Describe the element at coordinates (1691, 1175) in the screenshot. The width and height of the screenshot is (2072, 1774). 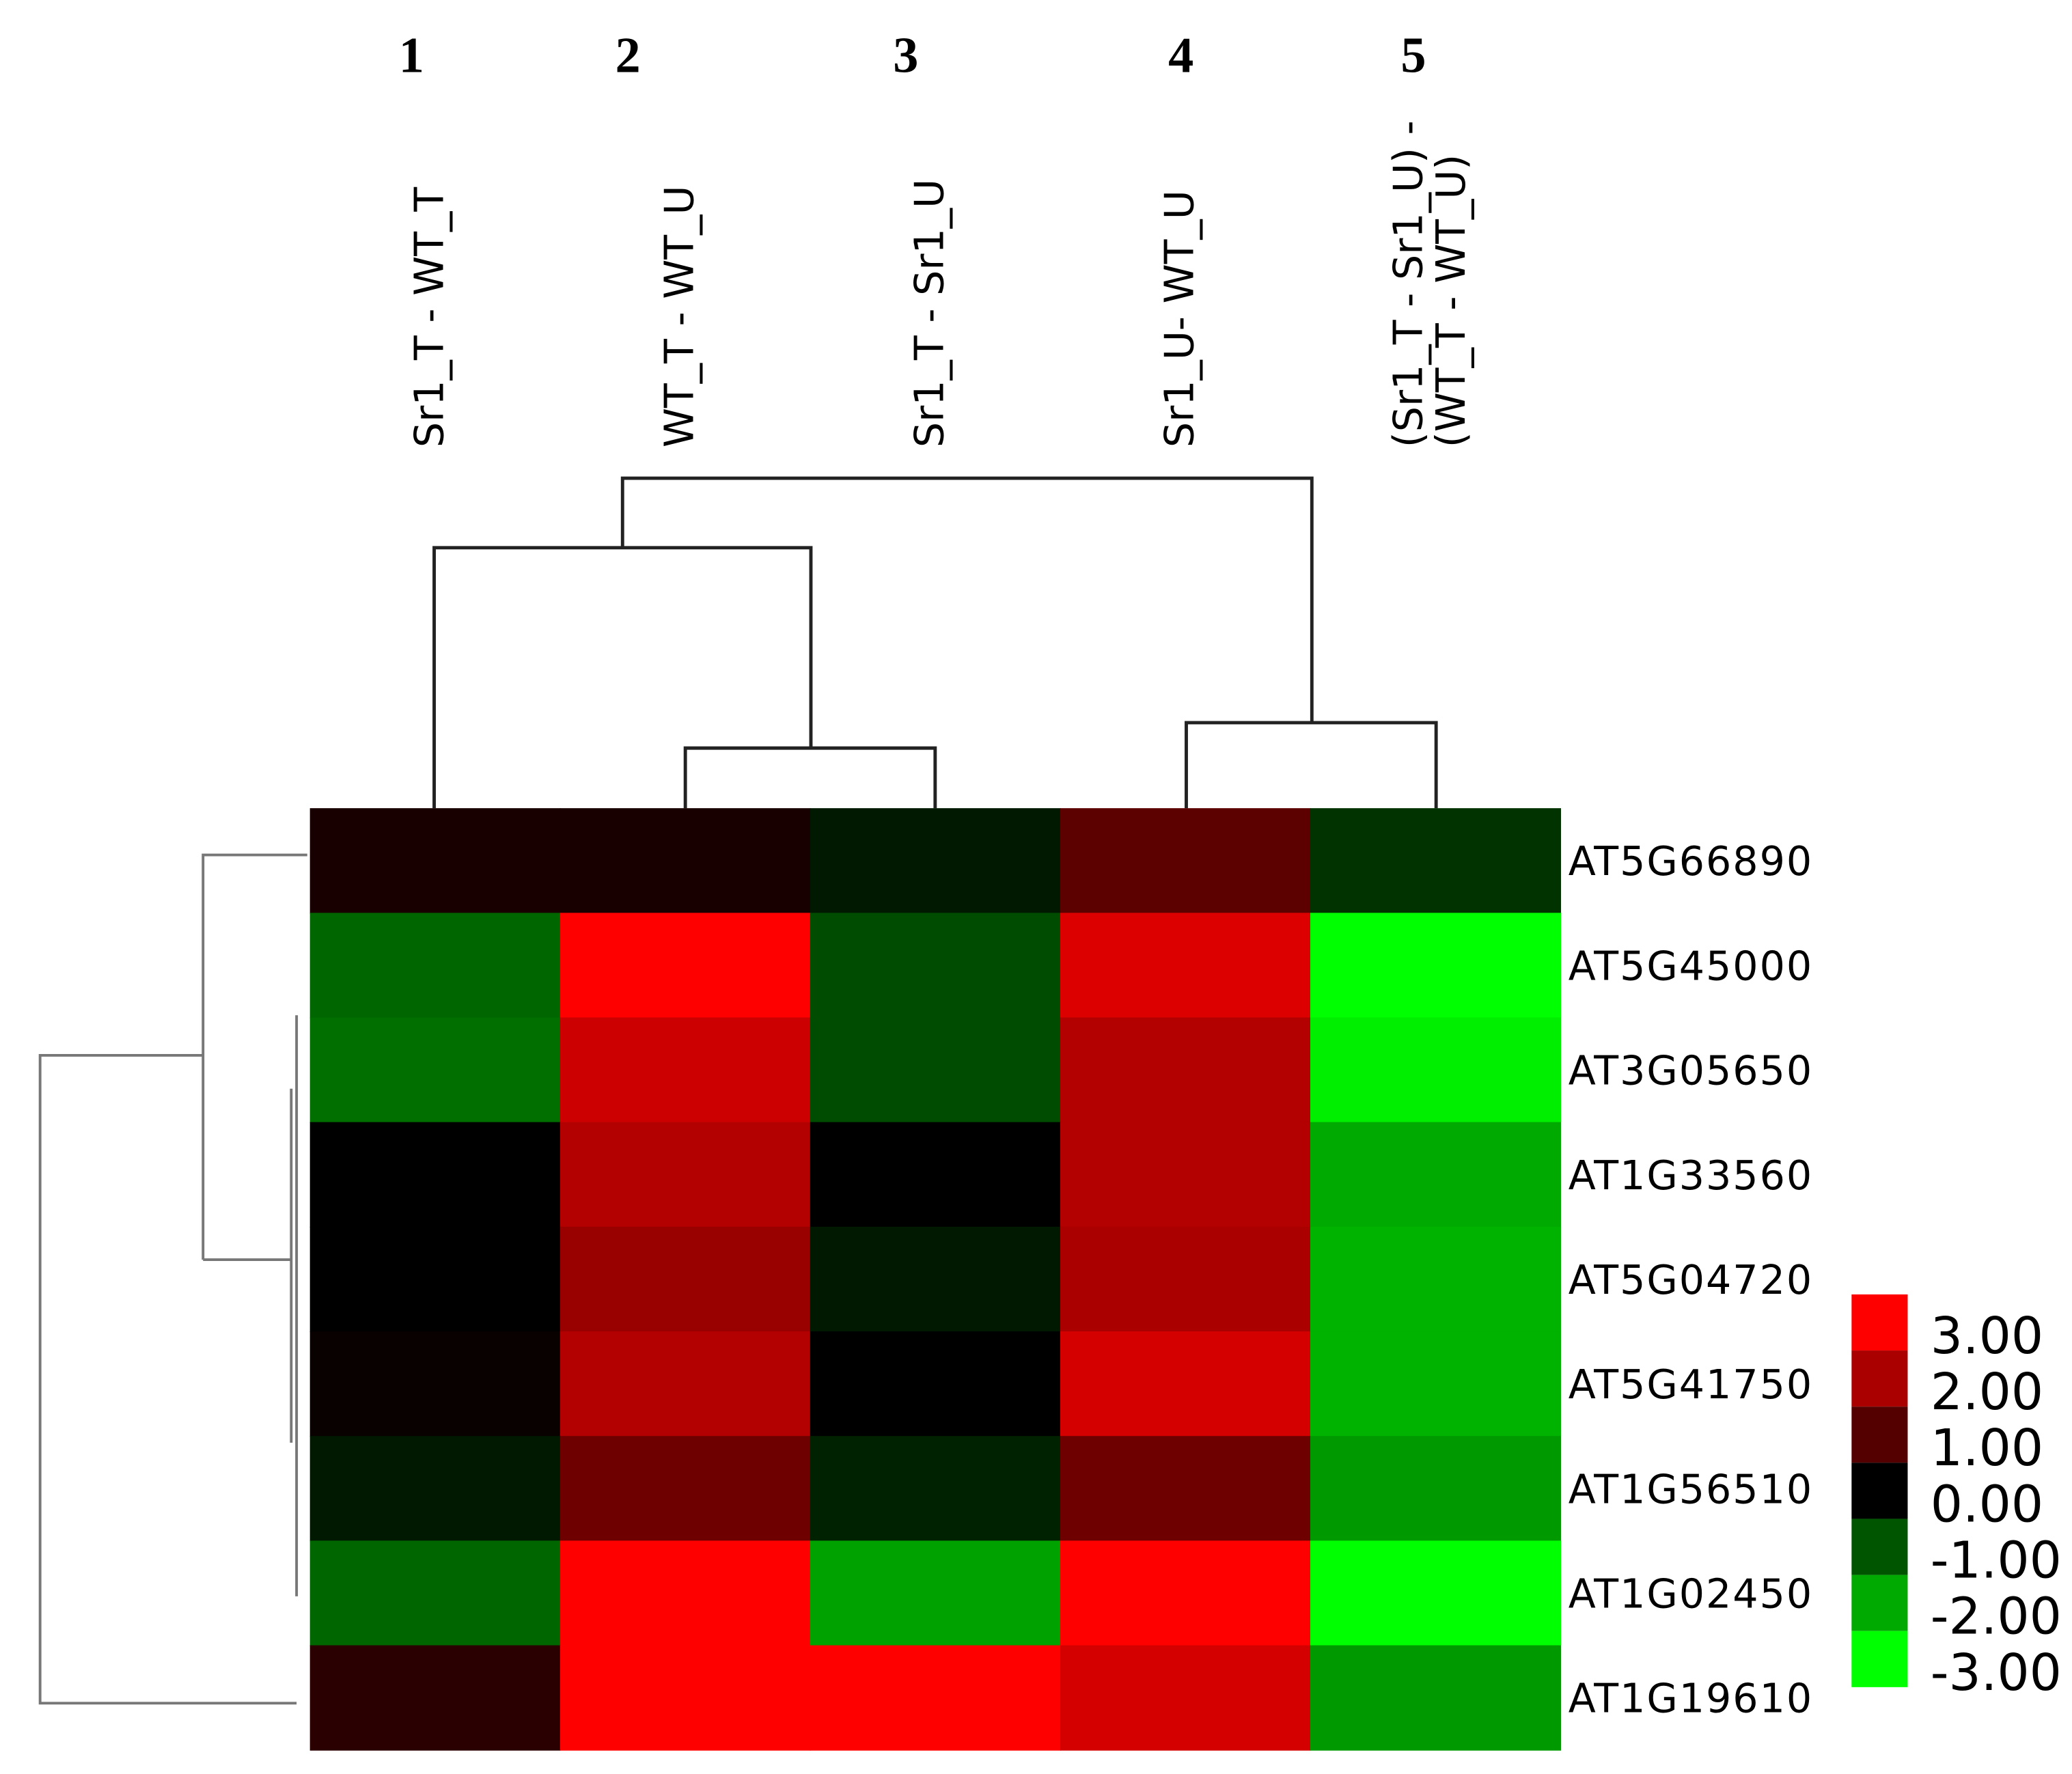
I see `row-label: AT1G33560` at that location.